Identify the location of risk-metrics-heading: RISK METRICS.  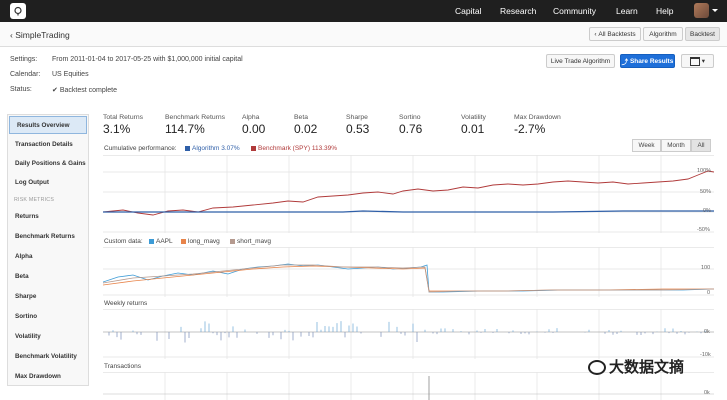
(34, 200).